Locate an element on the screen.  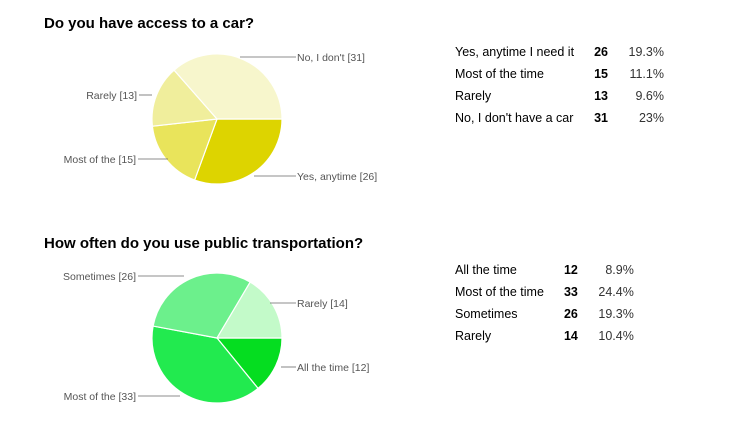
slice-label: No, I don't [31] is located at coordinates (331, 58).